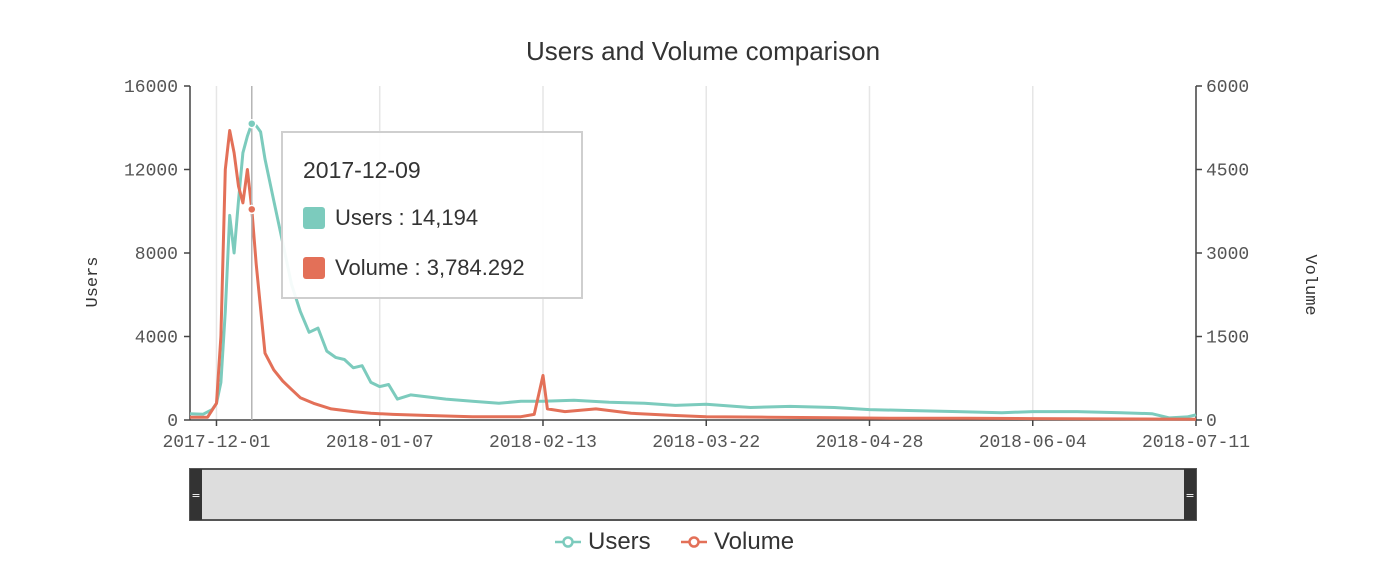  Describe the element at coordinates (869, 443) in the screenshot. I see `x-tick-label: 2018-04-28` at that location.